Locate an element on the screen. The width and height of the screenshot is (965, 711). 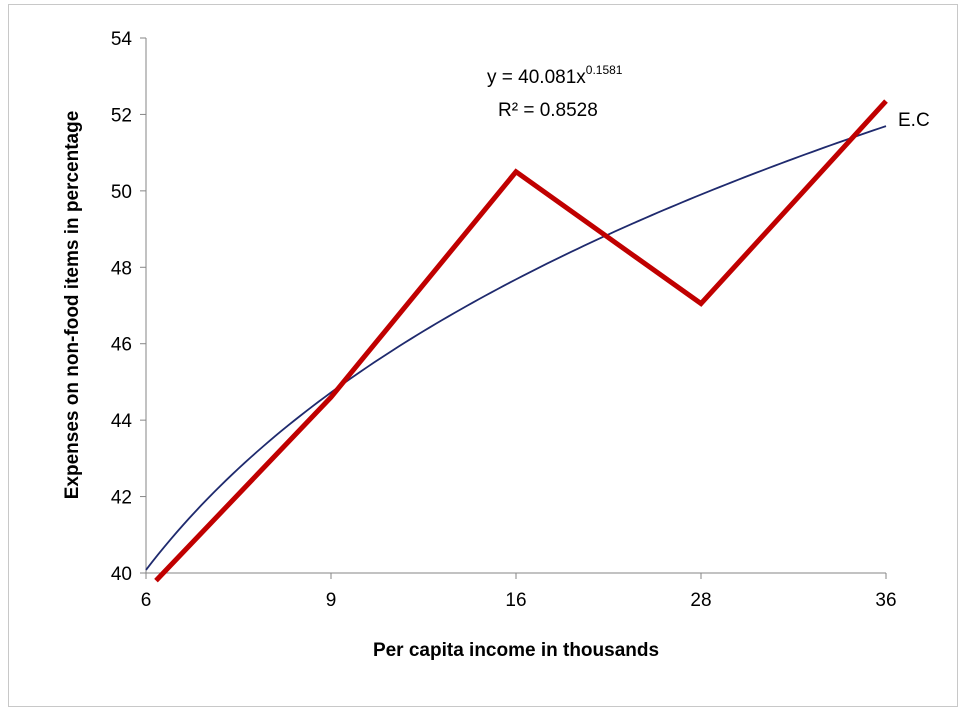
x-tick-label: 16 is located at coordinates (515, 600).